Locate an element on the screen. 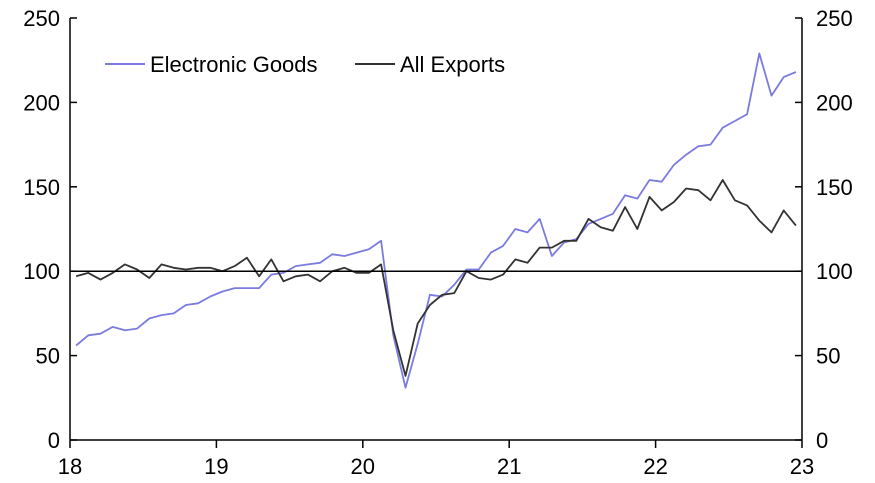  y-tick-label-left: 50 is located at coordinates (48, 356).